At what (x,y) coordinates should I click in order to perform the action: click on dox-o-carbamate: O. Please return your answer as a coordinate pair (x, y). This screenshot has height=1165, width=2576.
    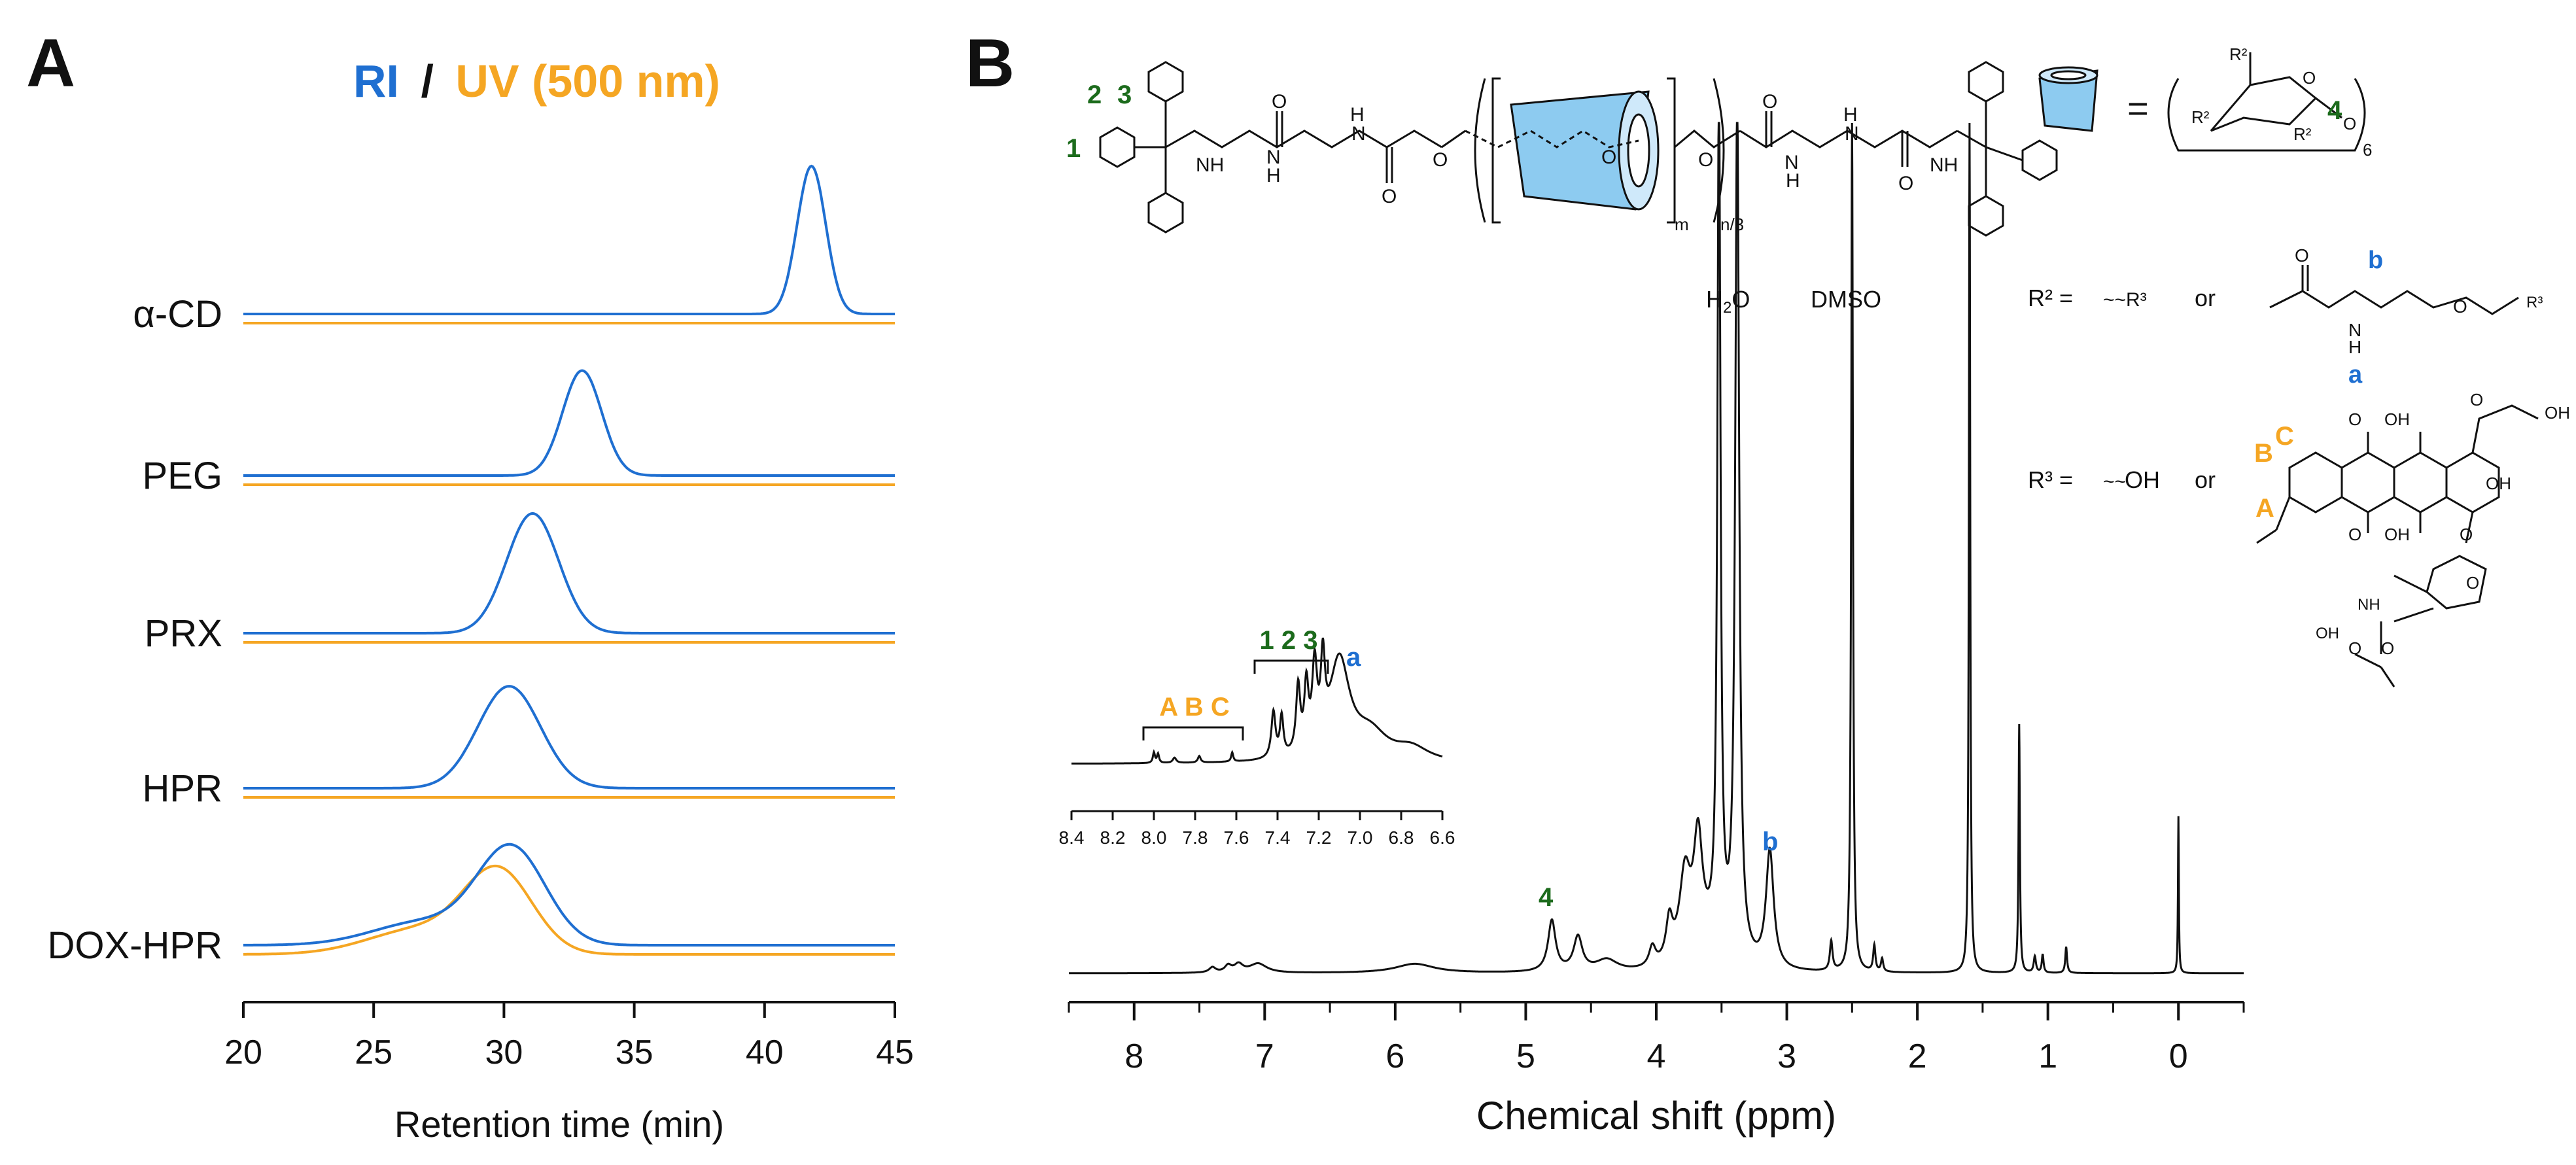
    Looking at the image, I should click on (2354, 648).